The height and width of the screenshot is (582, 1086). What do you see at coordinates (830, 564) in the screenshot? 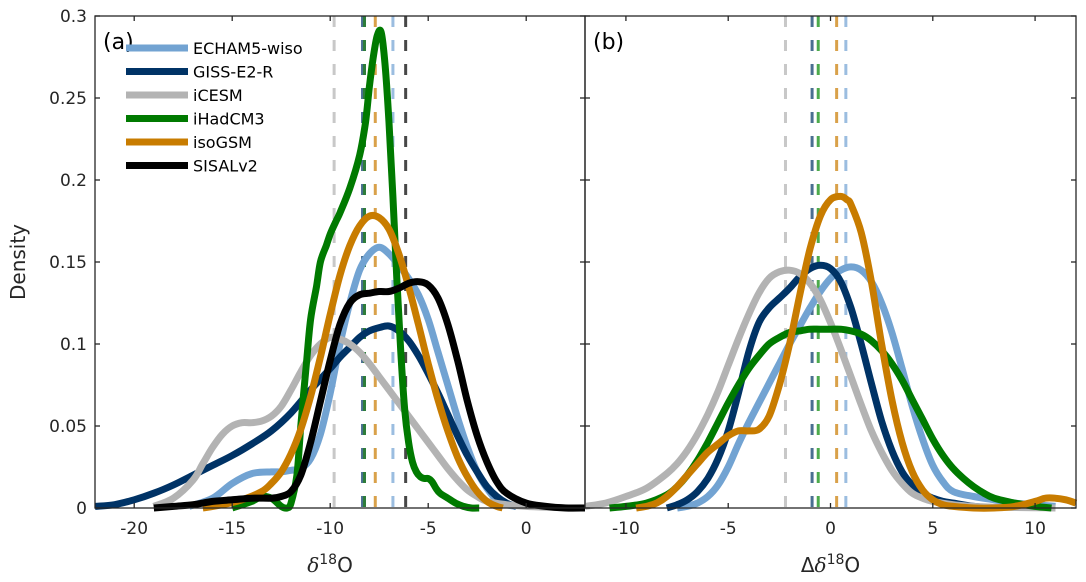
I see `x-axis-title-b: Δδ18O` at bounding box center [830, 564].